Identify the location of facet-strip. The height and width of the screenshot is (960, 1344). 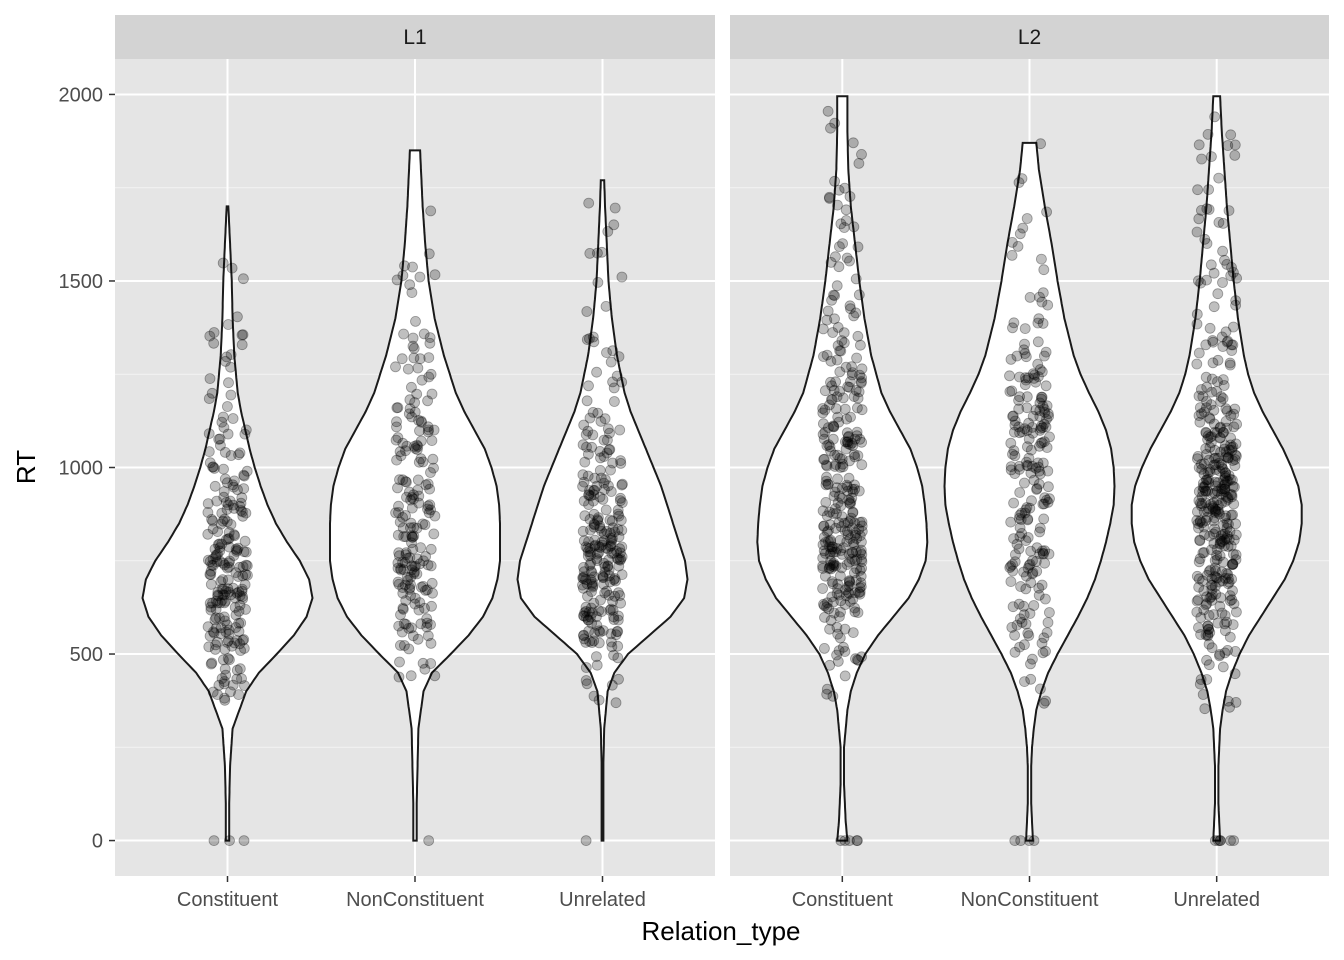
(1029, 37).